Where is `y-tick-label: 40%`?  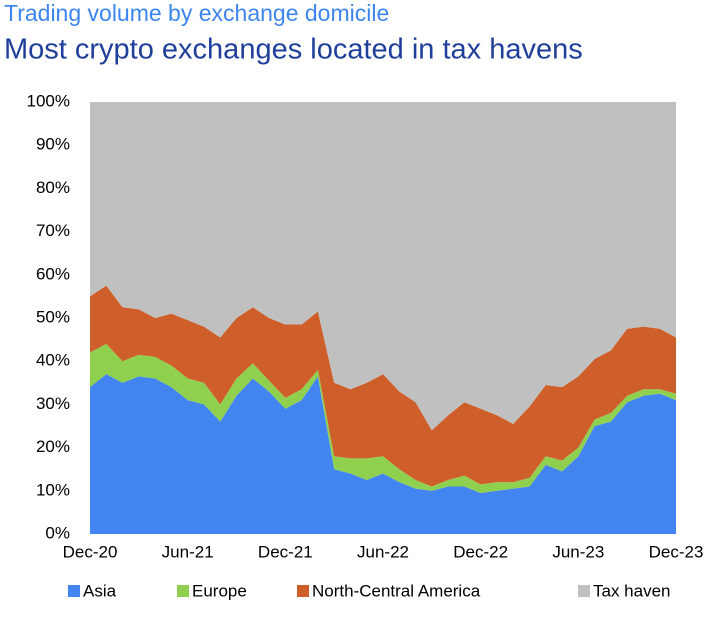
y-tick-label: 40% is located at coordinates (53, 360).